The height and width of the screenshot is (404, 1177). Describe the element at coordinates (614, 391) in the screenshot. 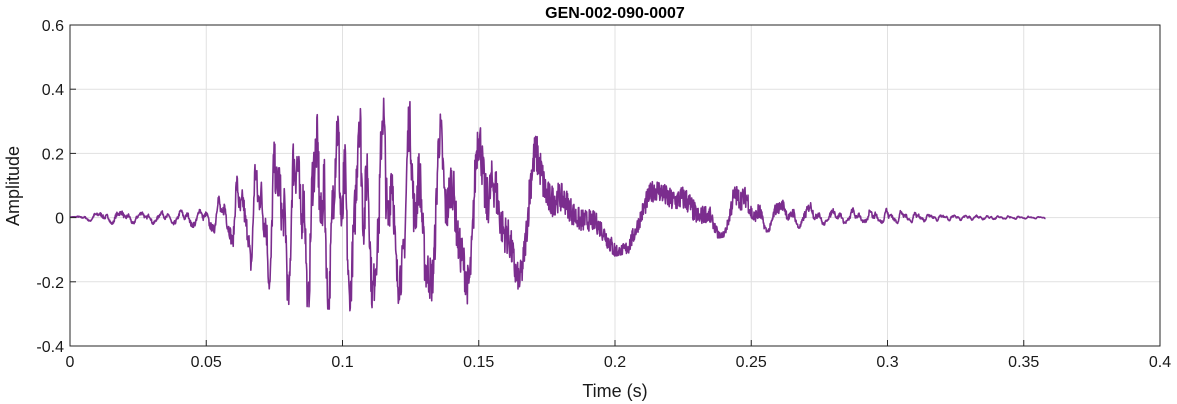

I see `x-axis-label: Time (s)` at that location.